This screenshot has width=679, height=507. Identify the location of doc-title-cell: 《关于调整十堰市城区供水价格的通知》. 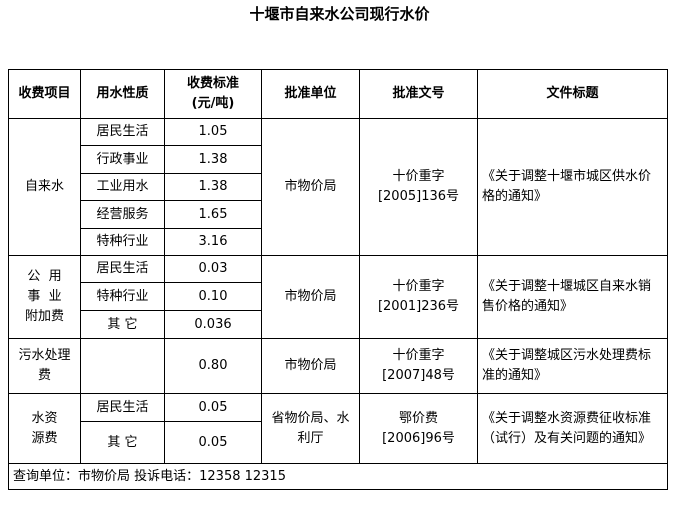
(572, 187).